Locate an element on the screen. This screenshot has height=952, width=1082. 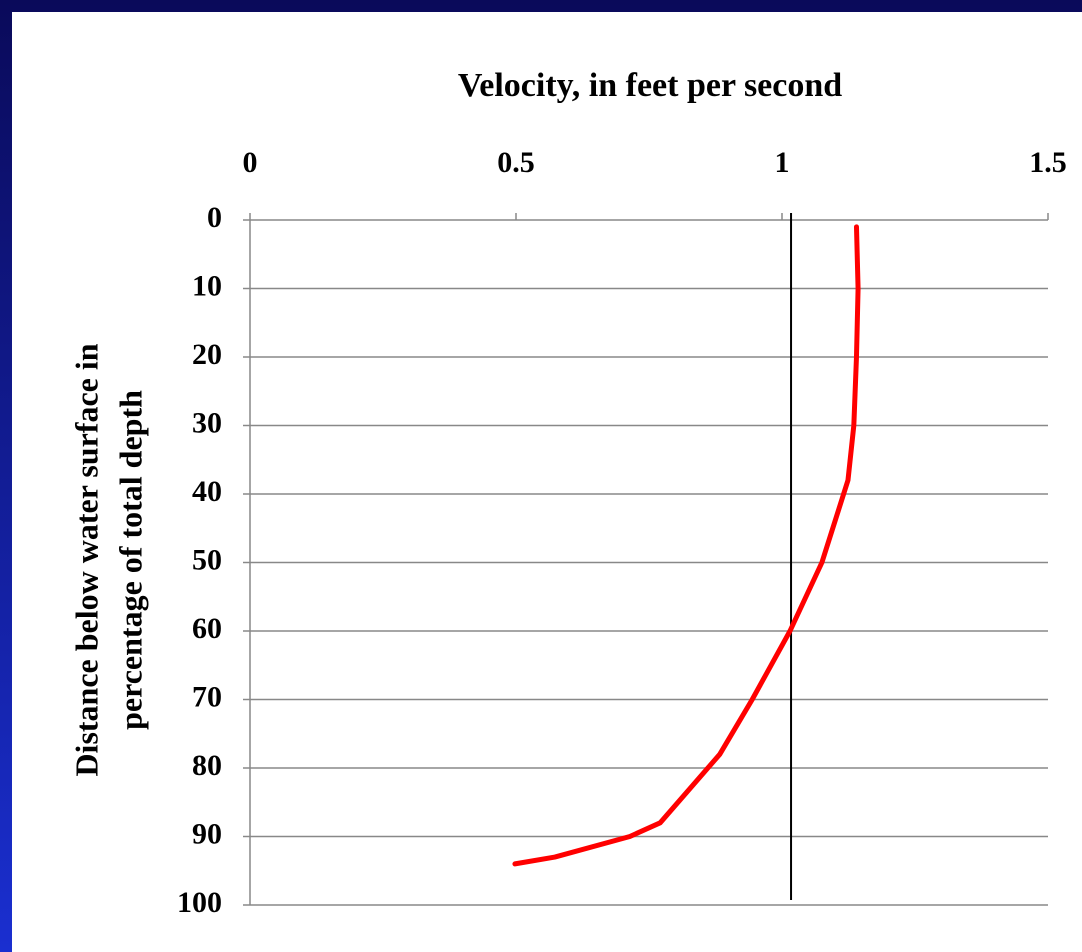
x-tick-label: 1 is located at coordinates (782, 162).